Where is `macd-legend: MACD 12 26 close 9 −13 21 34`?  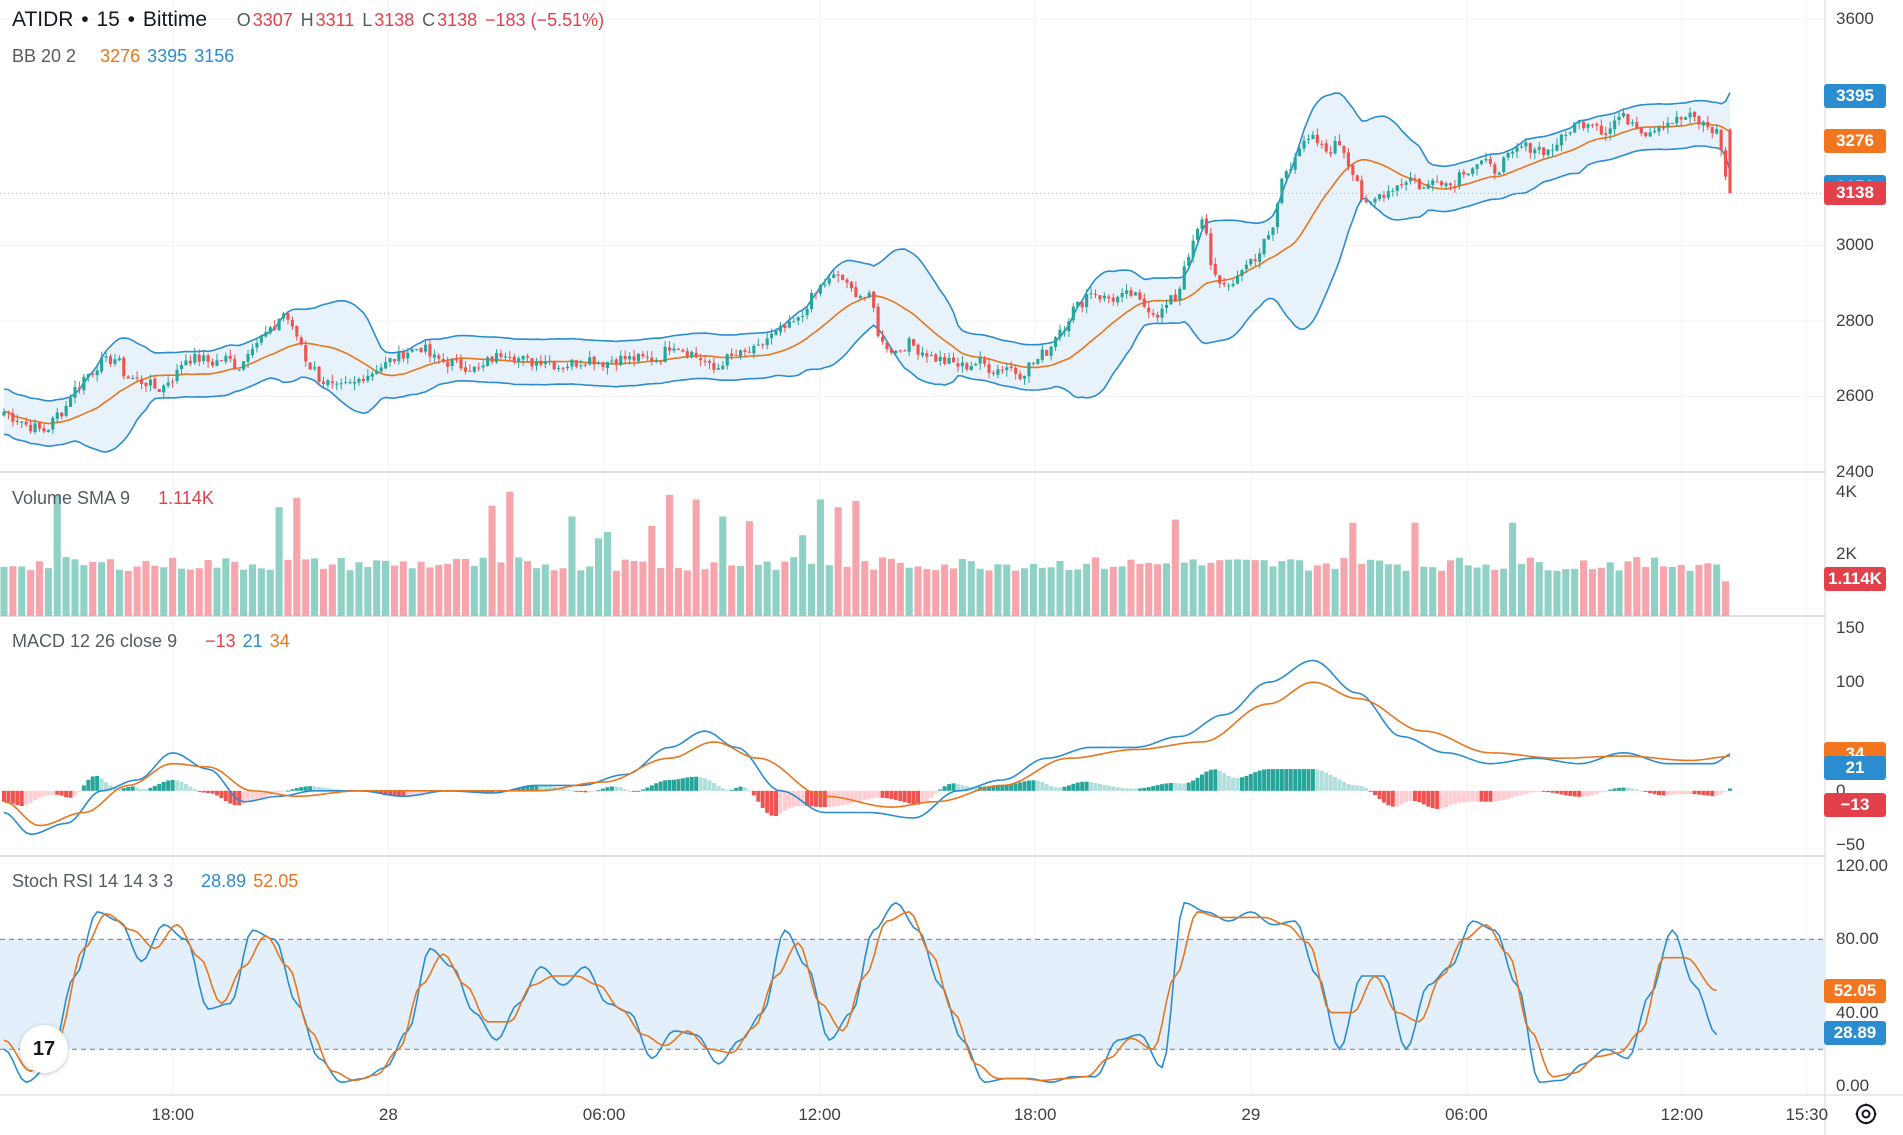 macd-legend: MACD 12 26 close 9 −13 21 34 is located at coordinates (152, 641).